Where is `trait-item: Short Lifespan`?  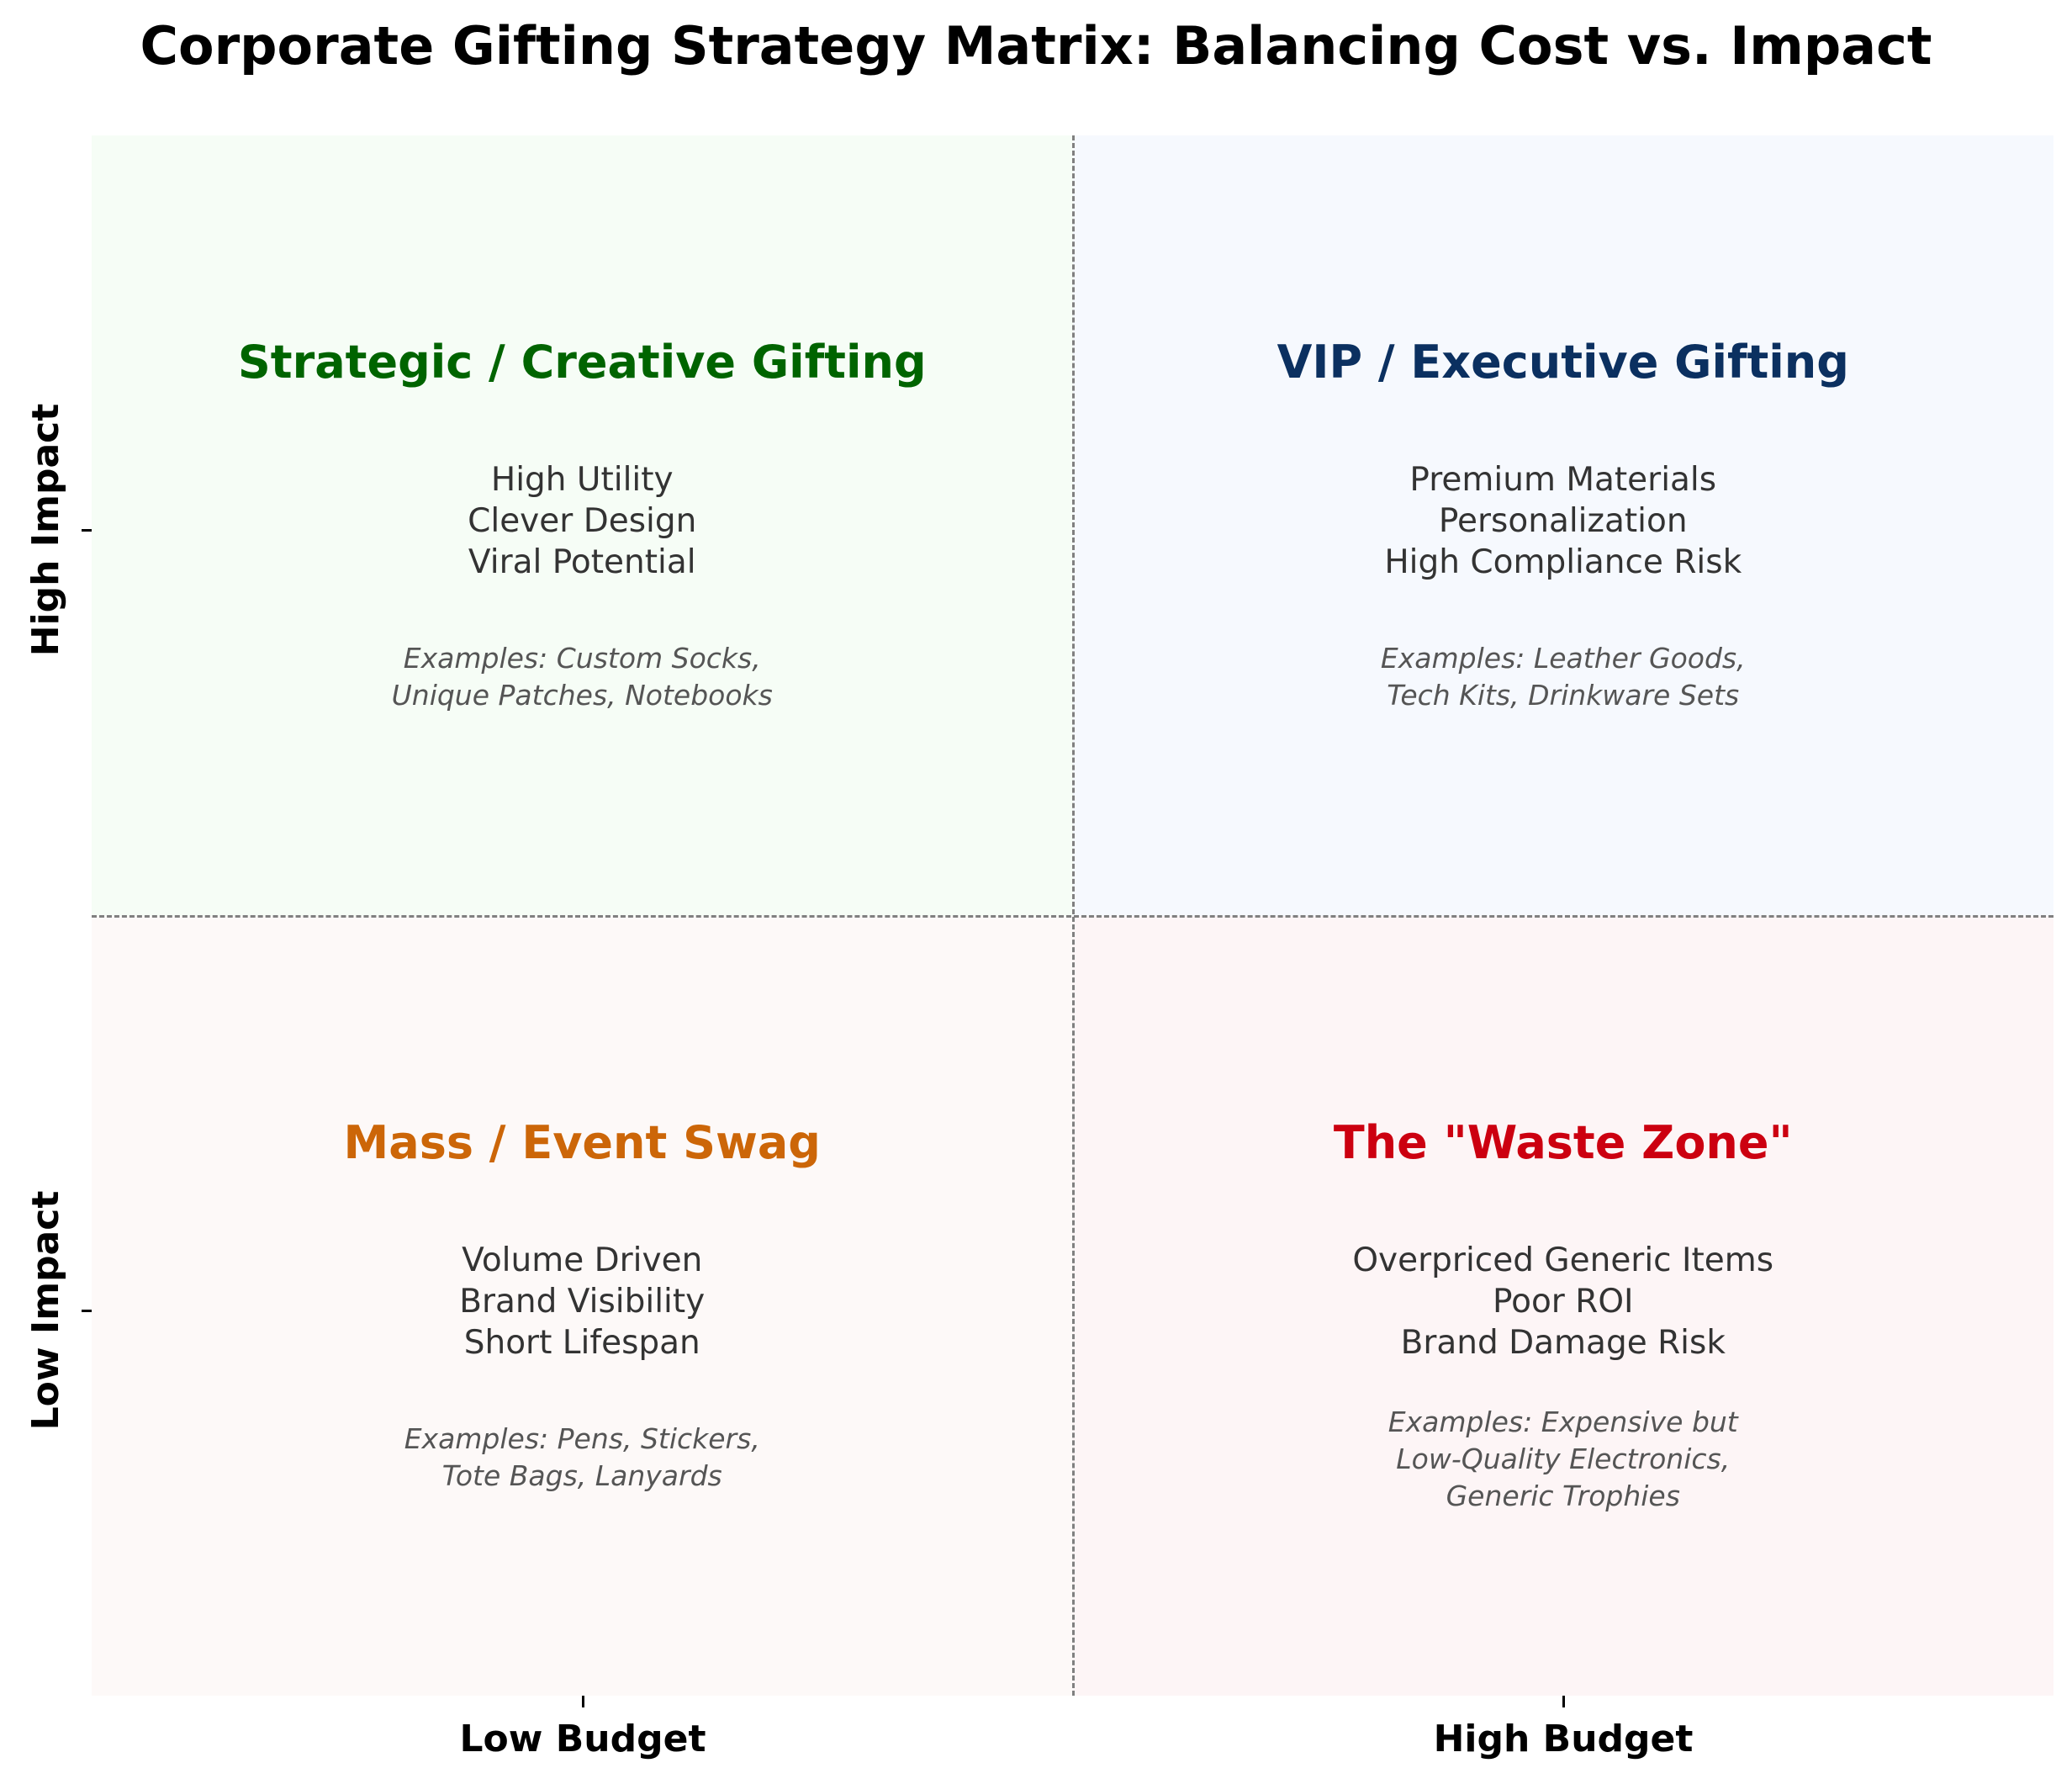 trait-item: Short Lifespan is located at coordinates (581, 1342).